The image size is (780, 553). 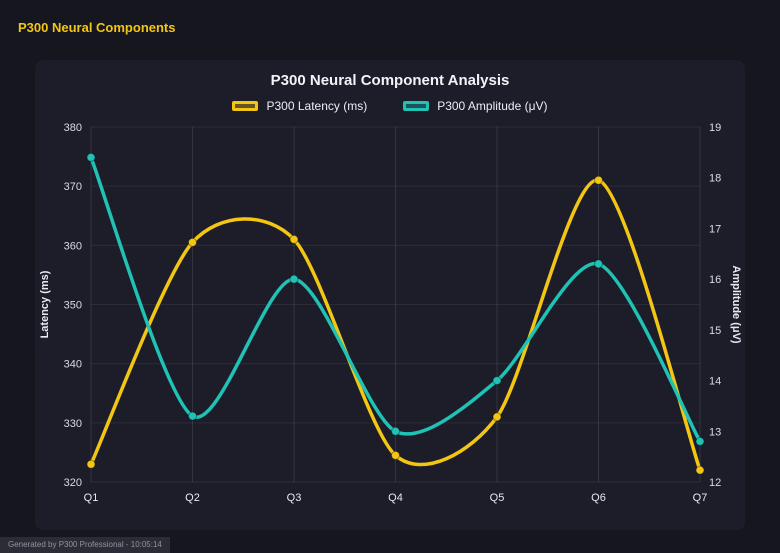 What do you see at coordinates (715, 382) in the screenshot?
I see `svg-text: 14` at bounding box center [715, 382].